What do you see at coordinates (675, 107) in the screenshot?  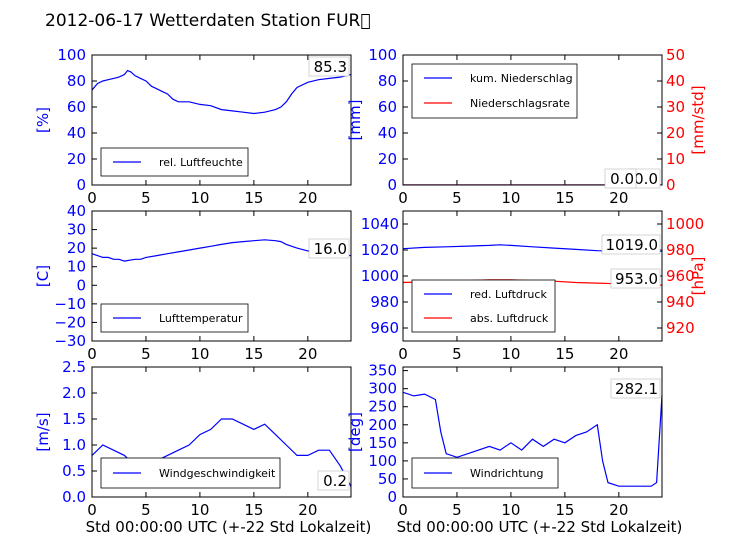 I see `y-right-tick-label: 30` at bounding box center [675, 107].